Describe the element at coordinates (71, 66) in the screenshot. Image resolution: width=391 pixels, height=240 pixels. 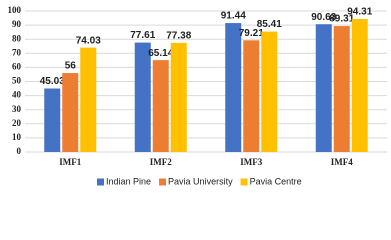
I see `value-label: 56` at that location.